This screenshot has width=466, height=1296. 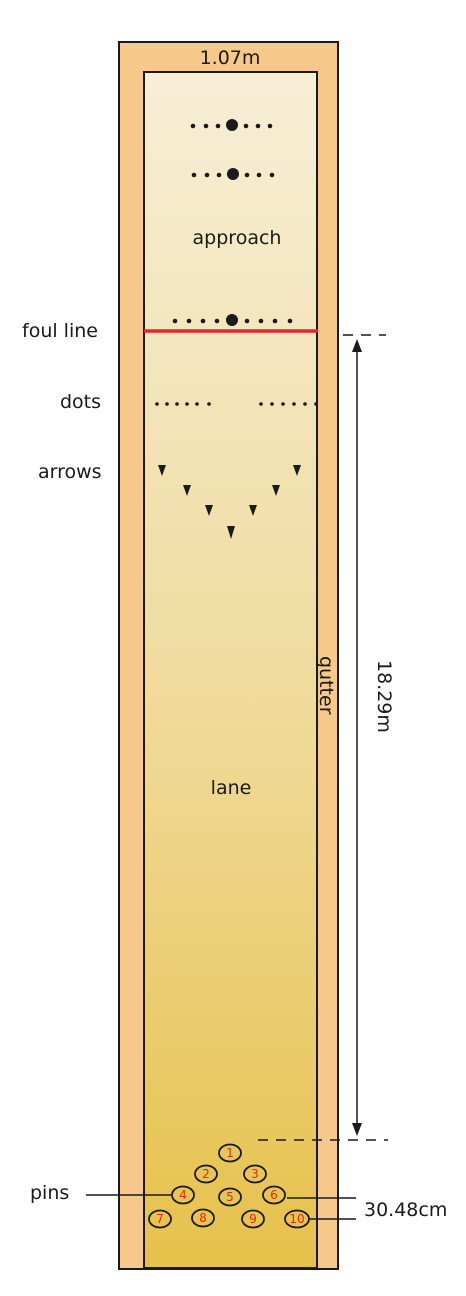 I want to click on pin: 5, so click(x=230, y=1197).